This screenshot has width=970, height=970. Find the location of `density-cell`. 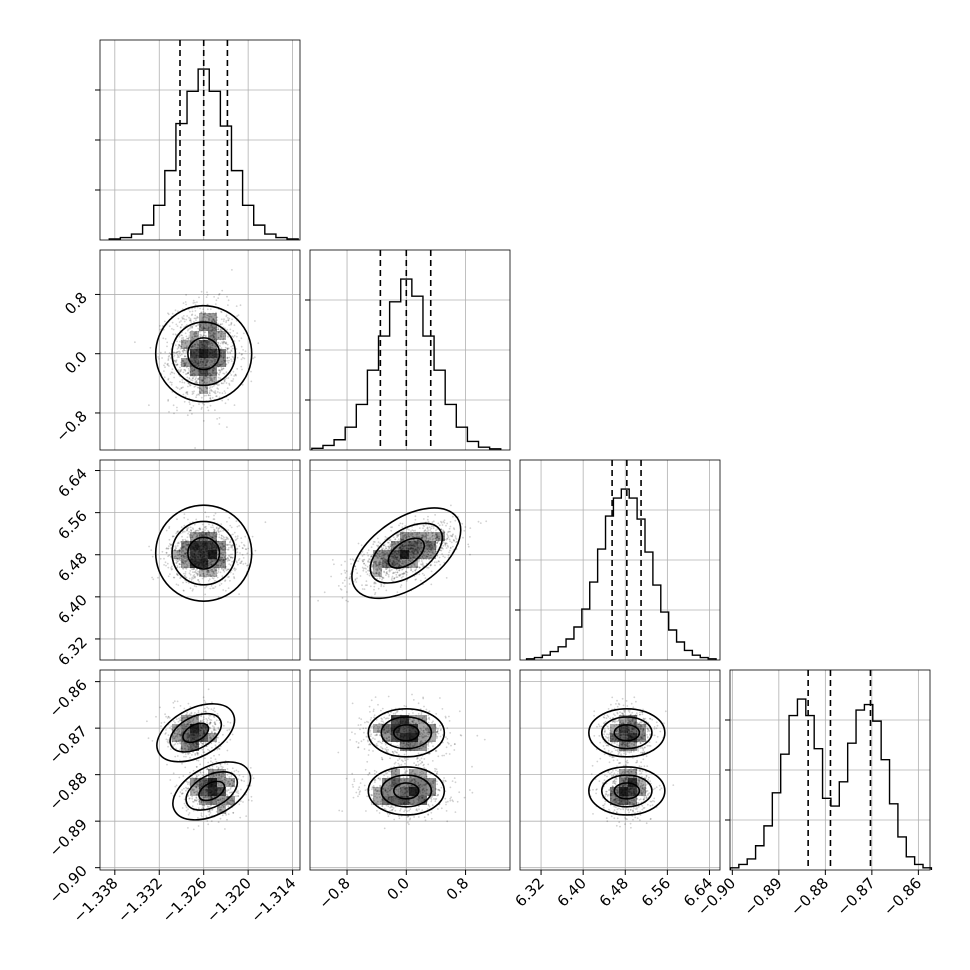

density-cell is located at coordinates (185, 563).